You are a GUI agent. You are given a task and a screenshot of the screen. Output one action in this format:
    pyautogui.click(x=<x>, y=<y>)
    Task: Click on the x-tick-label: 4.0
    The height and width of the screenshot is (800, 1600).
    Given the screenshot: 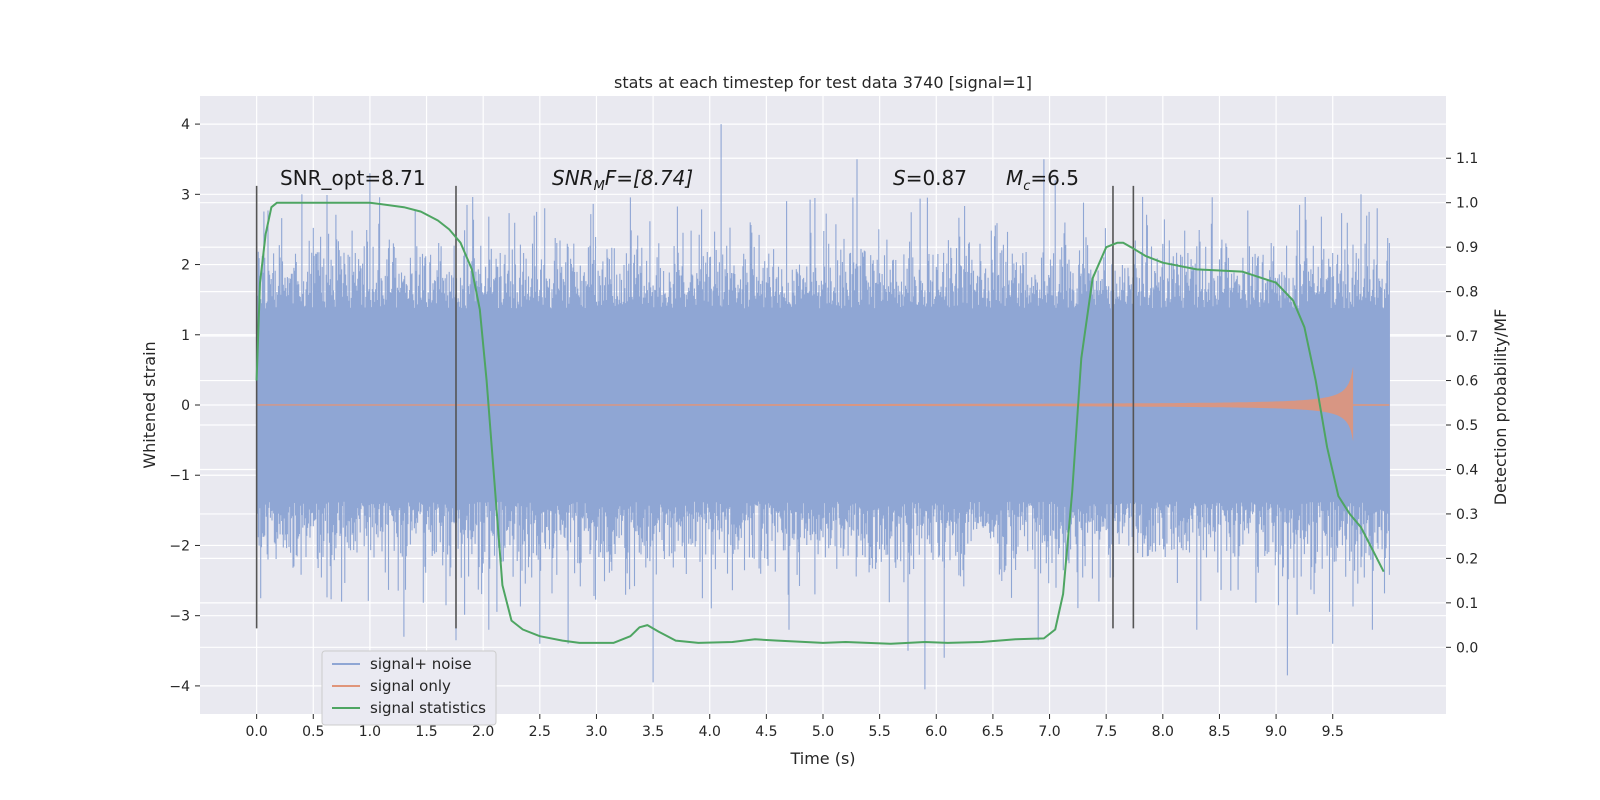 What is the action you would take?
    pyautogui.click(x=710, y=732)
    